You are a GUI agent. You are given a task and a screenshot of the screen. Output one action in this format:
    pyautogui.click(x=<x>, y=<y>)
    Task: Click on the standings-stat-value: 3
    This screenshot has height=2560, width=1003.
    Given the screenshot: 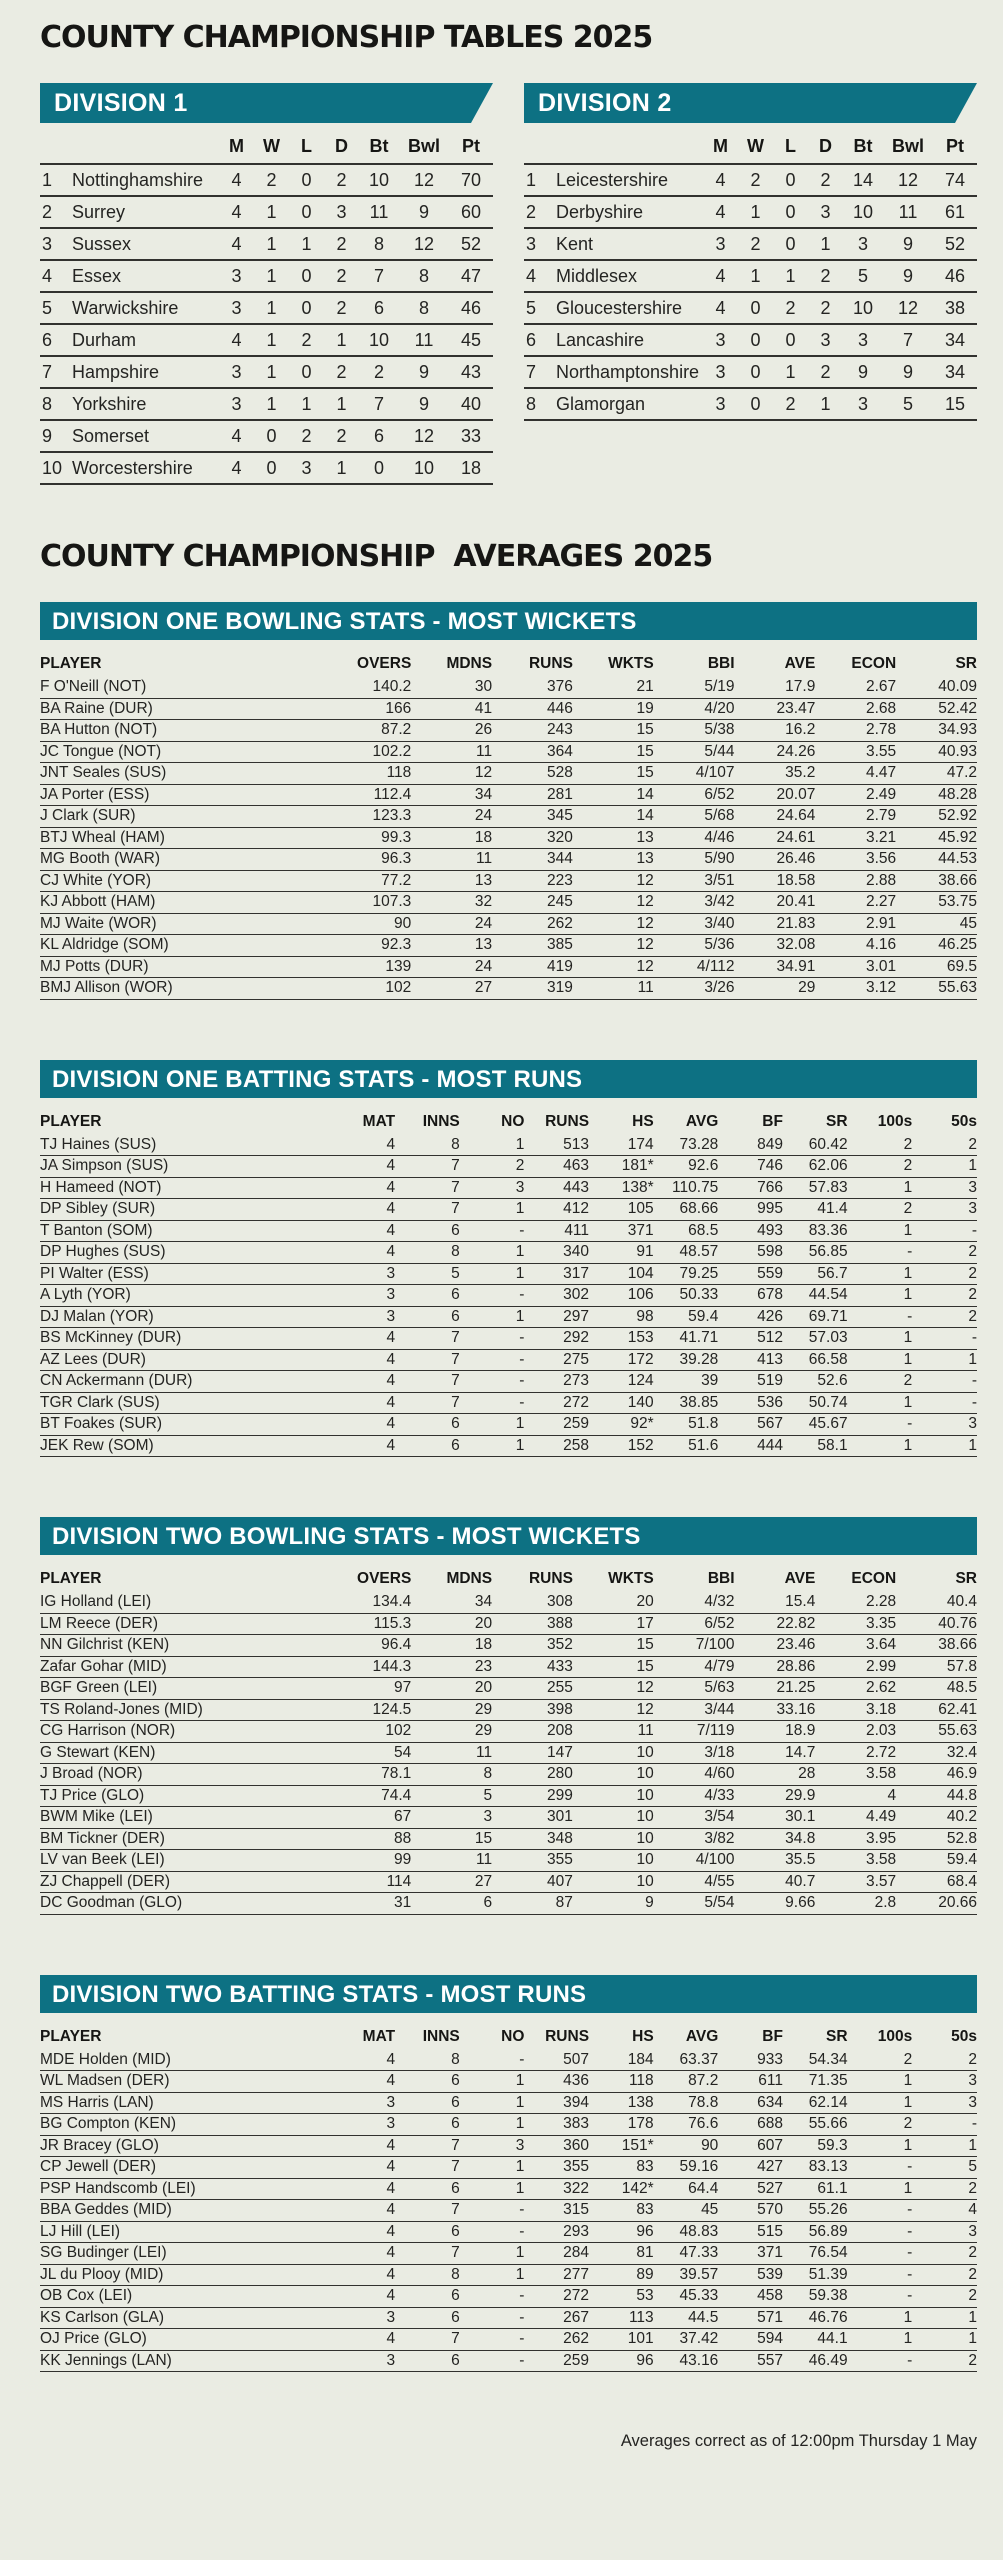 What is the action you would take?
    pyautogui.click(x=825, y=340)
    